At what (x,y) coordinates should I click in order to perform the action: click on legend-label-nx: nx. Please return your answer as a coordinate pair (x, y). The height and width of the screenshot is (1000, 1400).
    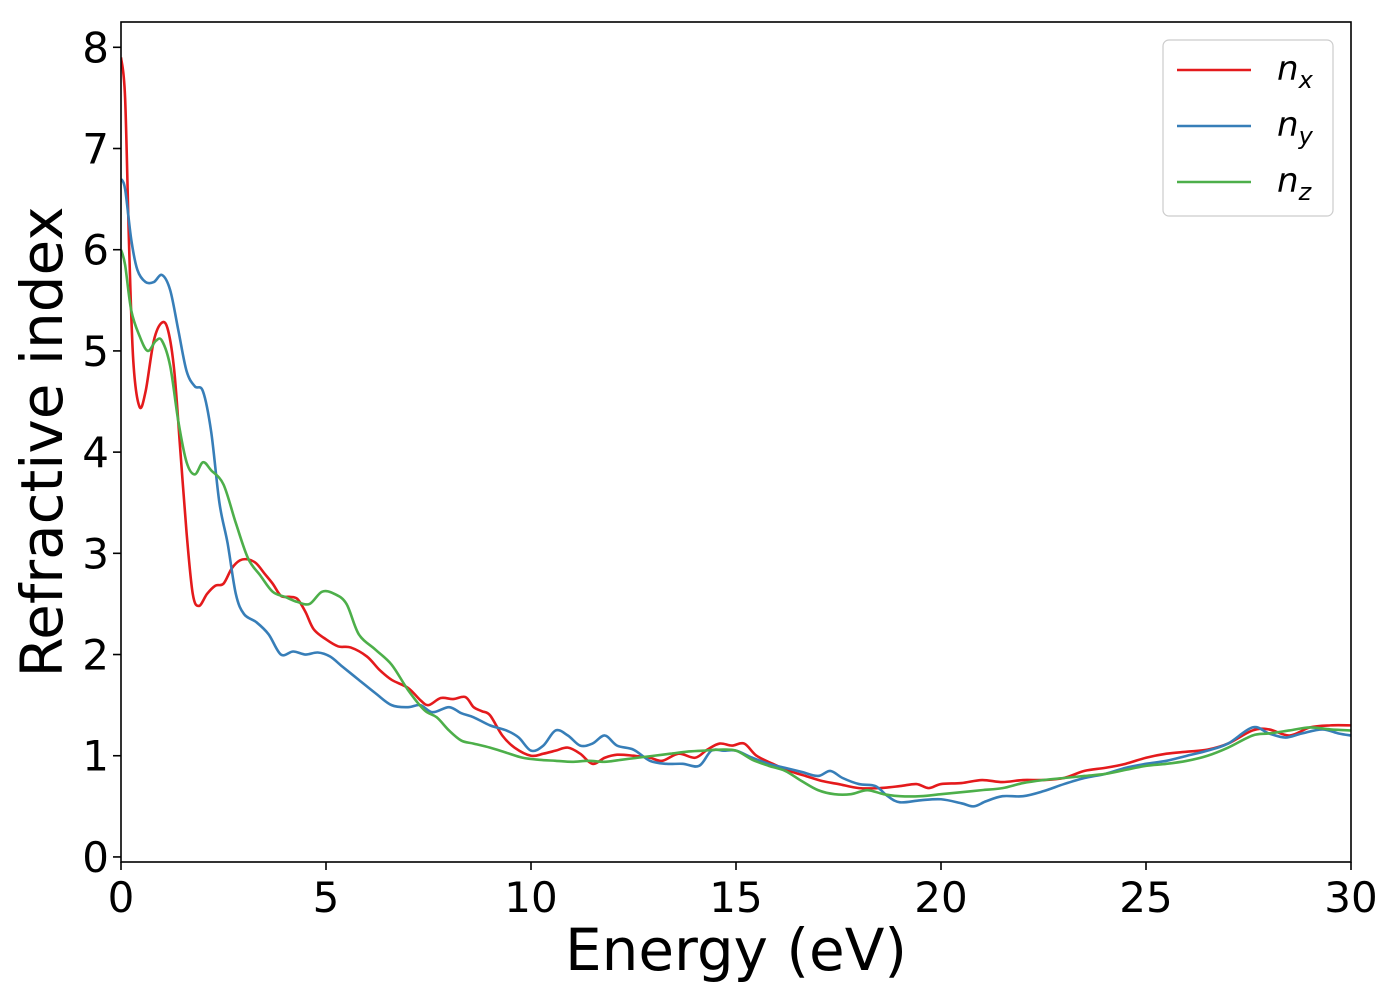
    Looking at the image, I should click on (1295, 71).